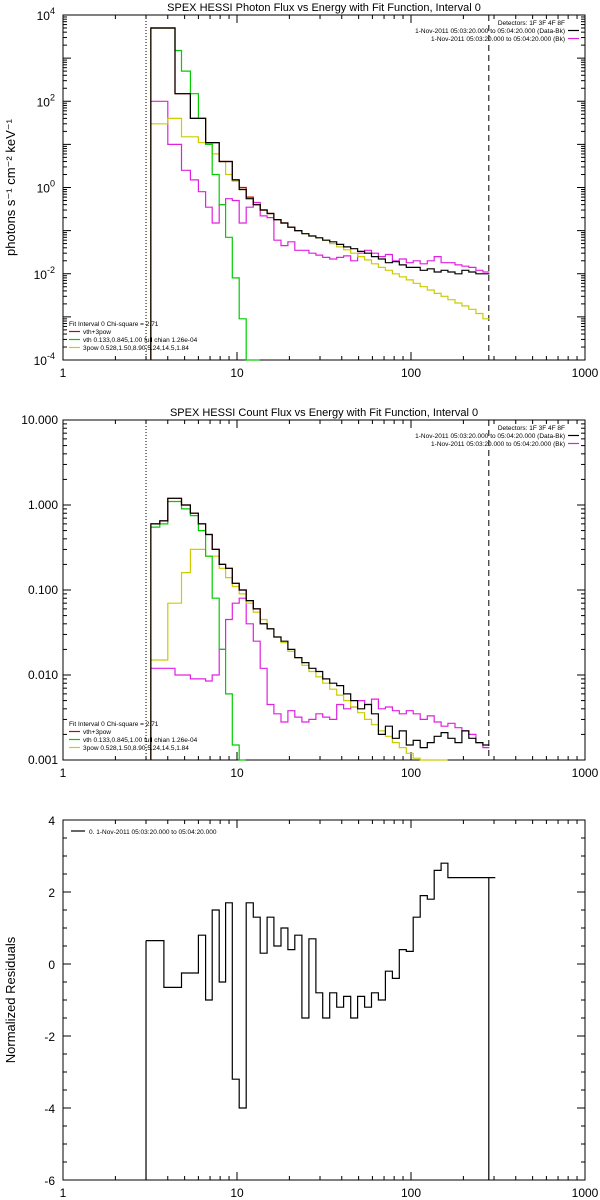 The image size is (600, 1200). I want to click on y-tick-label: 0.001, so click(43, 760).